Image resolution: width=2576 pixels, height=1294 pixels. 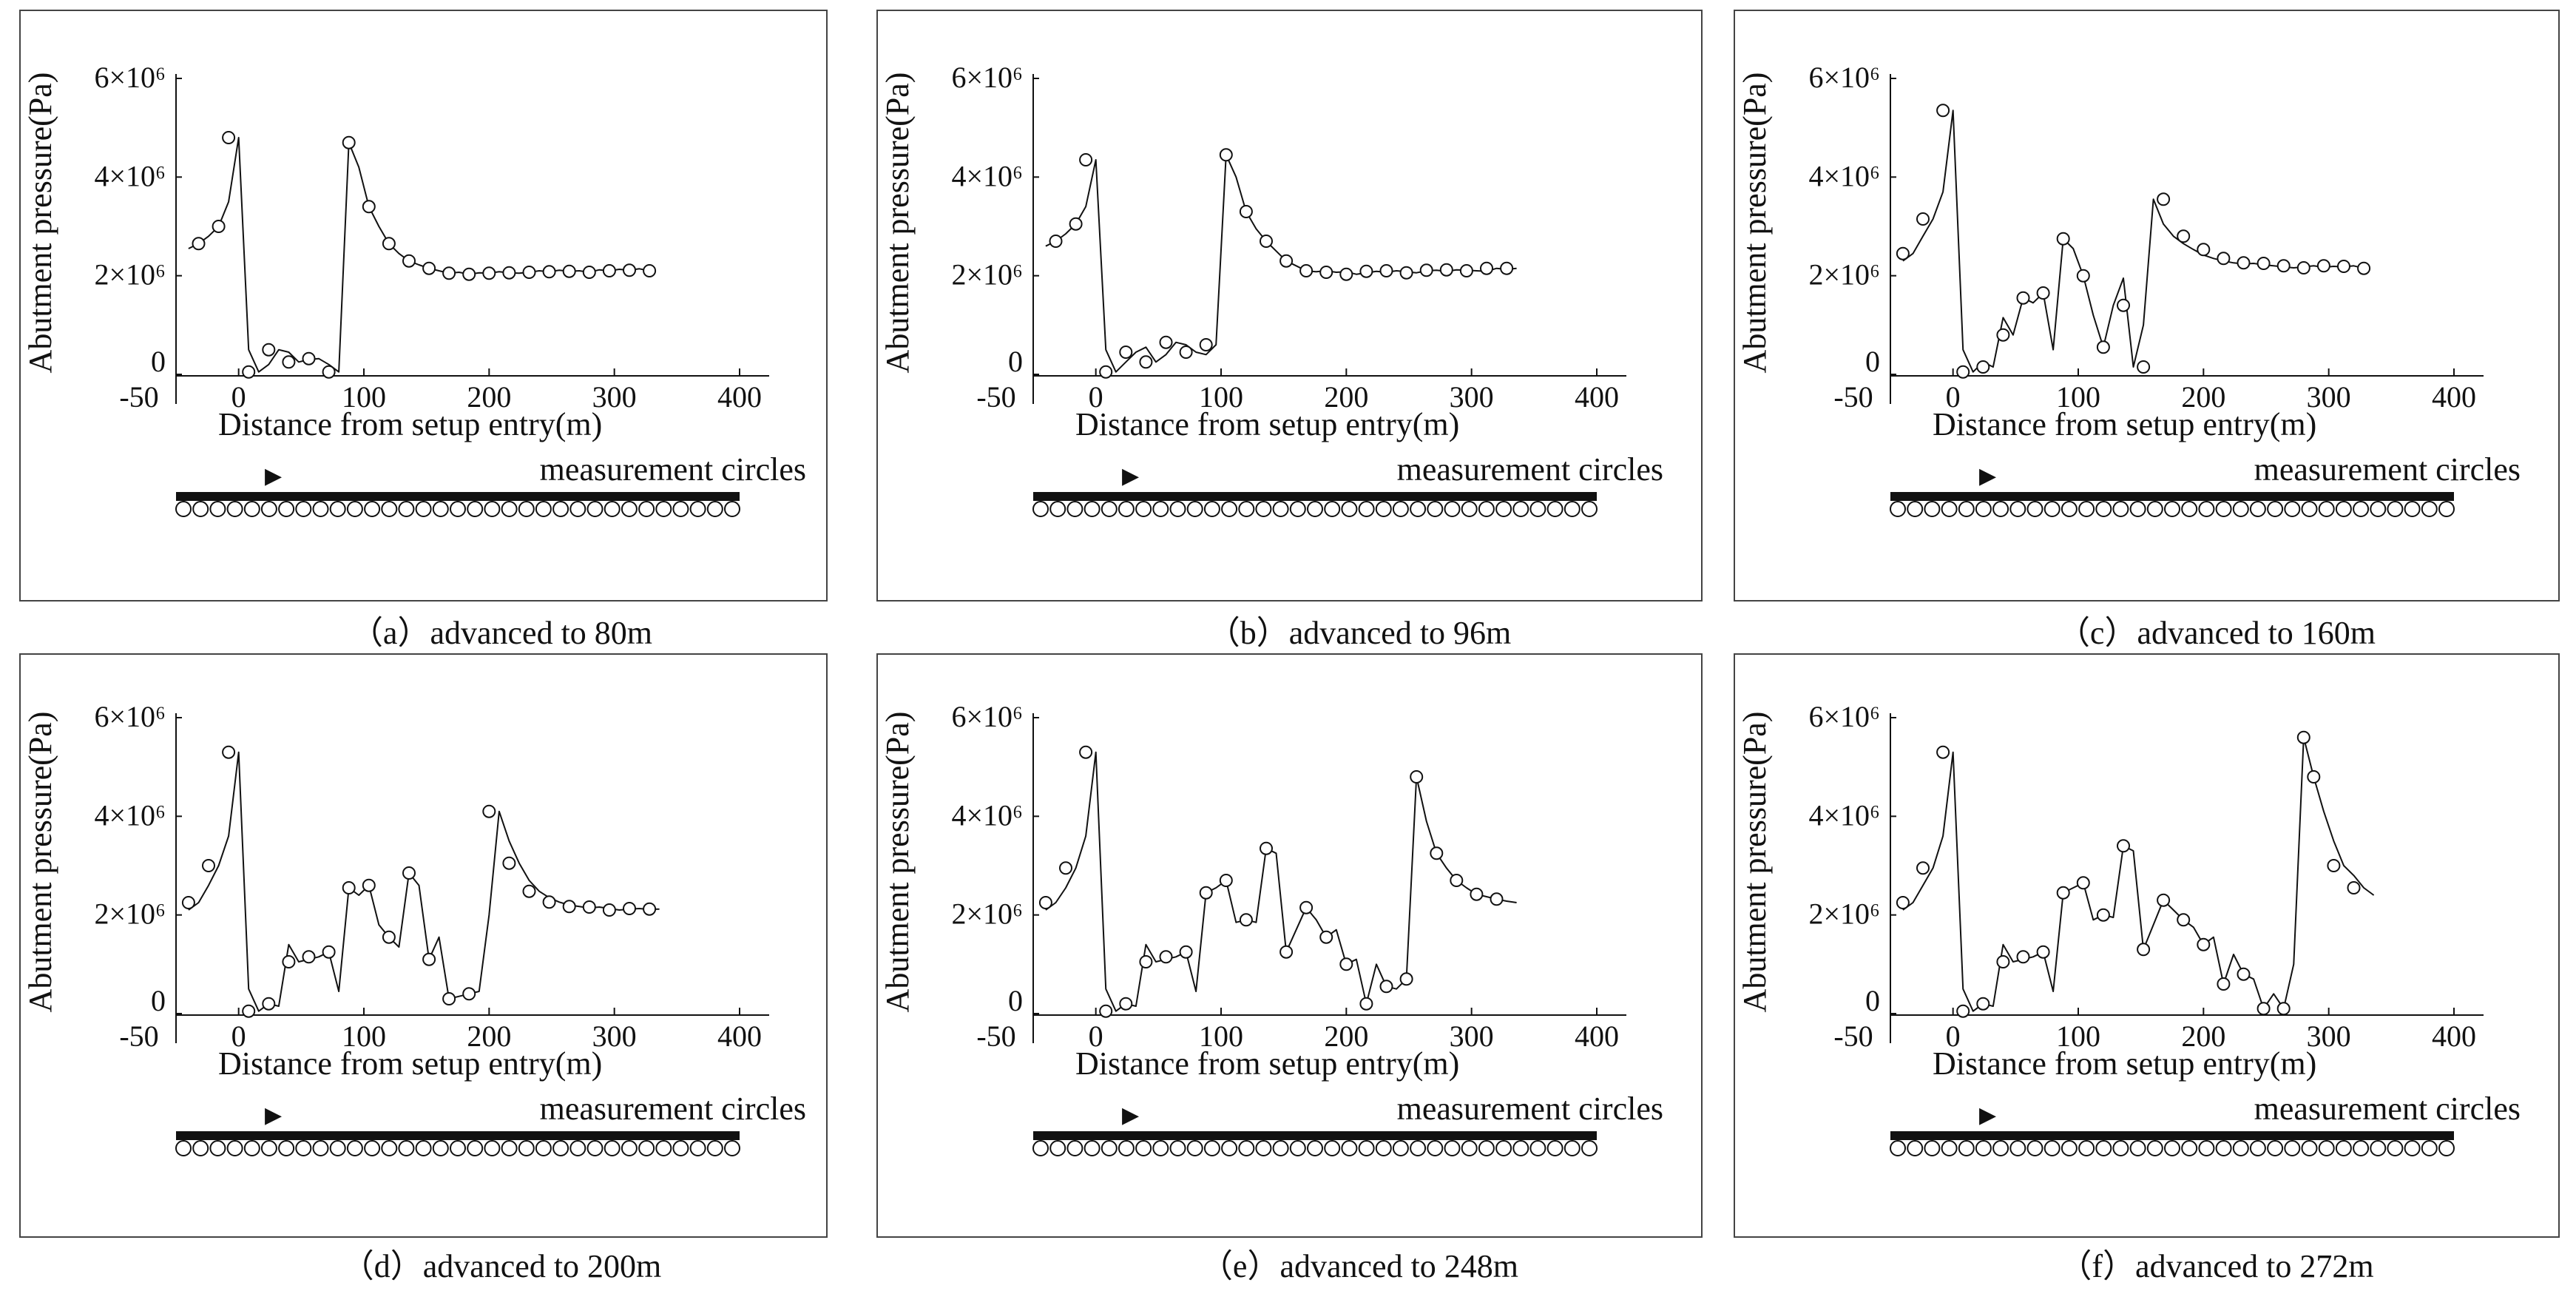 What do you see at coordinates (1872, 361) in the screenshot?
I see `y-tick-label: 0` at bounding box center [1872, 361].